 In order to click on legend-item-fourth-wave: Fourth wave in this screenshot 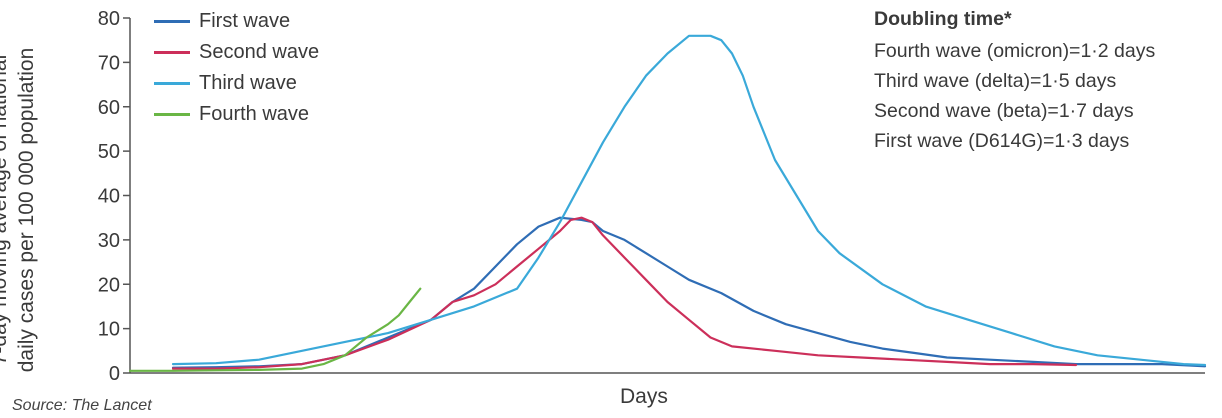, I will do `click(236, 114)`.